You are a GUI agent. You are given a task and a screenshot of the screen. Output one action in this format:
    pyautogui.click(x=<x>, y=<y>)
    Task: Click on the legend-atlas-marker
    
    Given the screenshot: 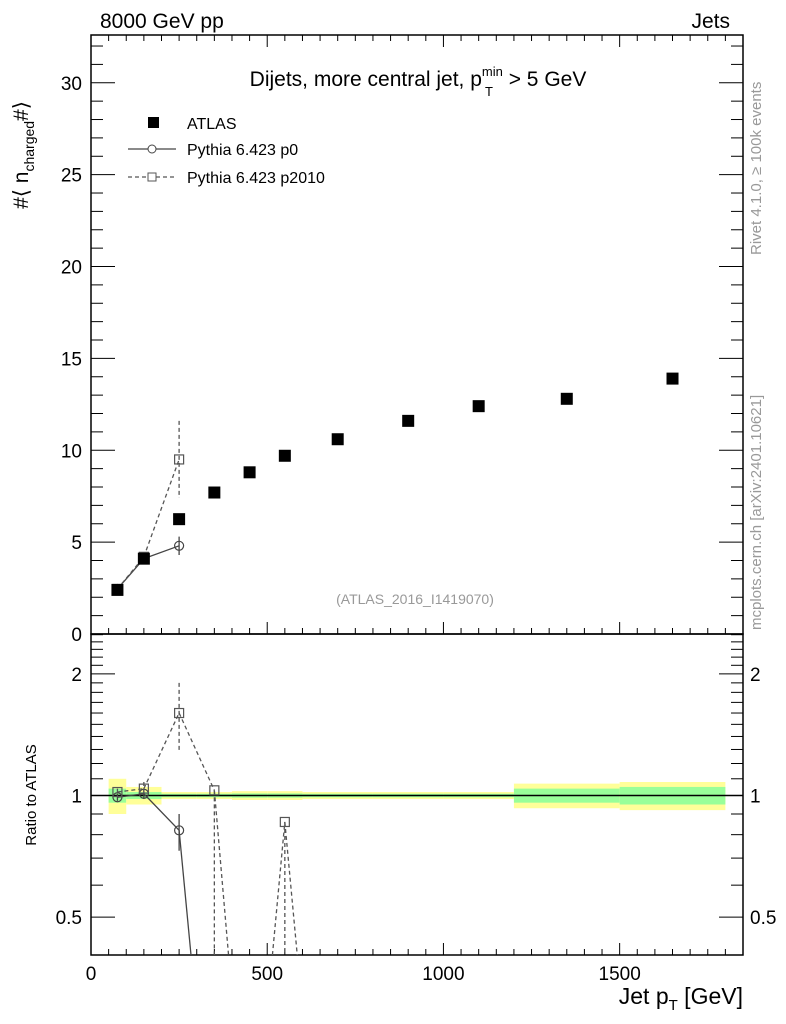 What is the action you would take?
    pyautogui.click(x=153, y=122)
    